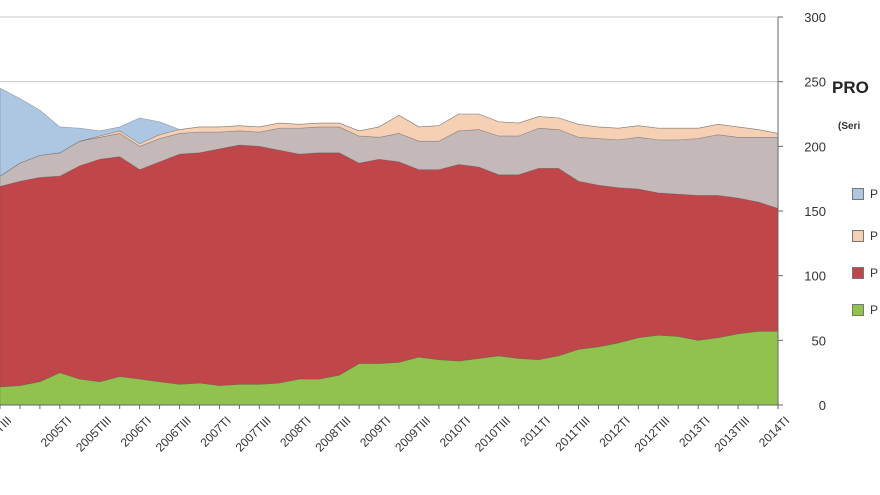  Describe the element at coordinates (173, 433) in the screenshot. I see `x-tick-label: 2006TIII` at that location.